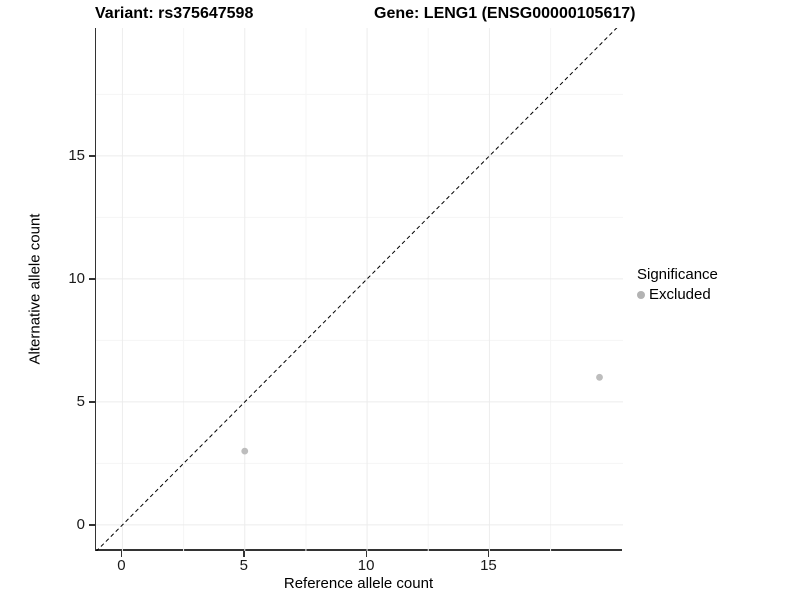 This screenshot has width=800, height=600. Describe the element at coordinates (174, 13) in the screenshot. I see `plot-title-variant: Variant: rs375647598` at that location.